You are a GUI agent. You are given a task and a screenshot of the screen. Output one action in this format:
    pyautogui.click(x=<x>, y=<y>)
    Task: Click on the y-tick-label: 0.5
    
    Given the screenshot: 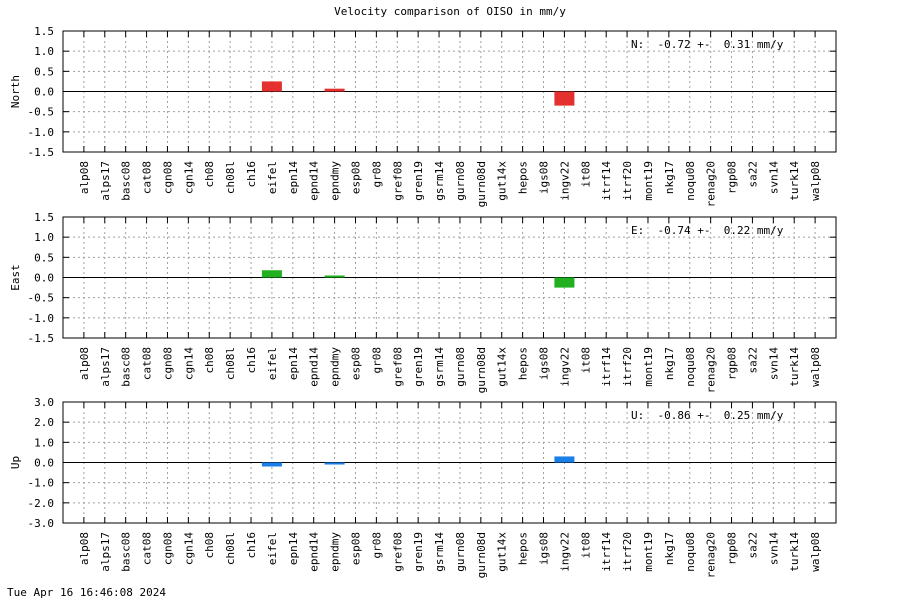 What is the action you would take?
    pyautogui.click(x=44, y=71)
    